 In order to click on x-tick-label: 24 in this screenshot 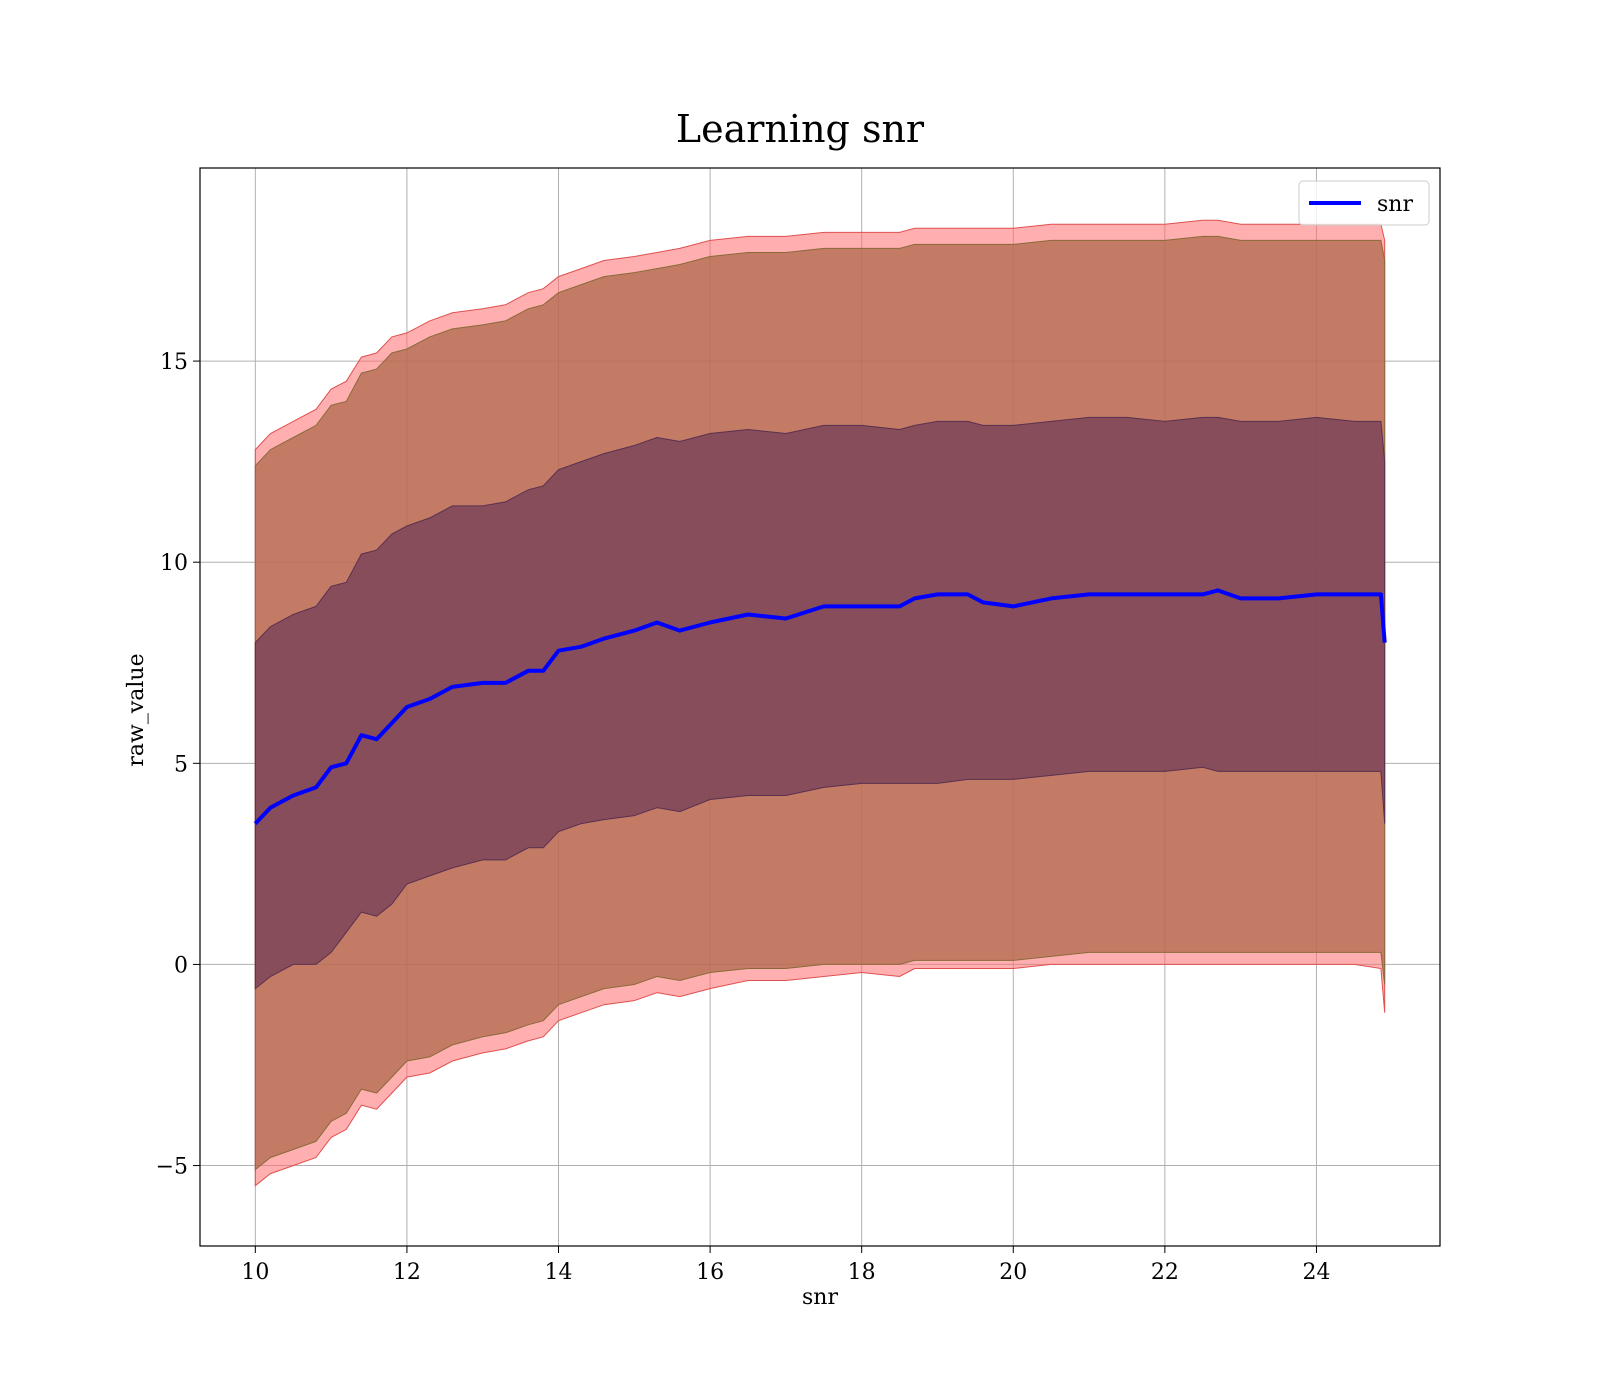, I will do `click(1316, 1272)`.